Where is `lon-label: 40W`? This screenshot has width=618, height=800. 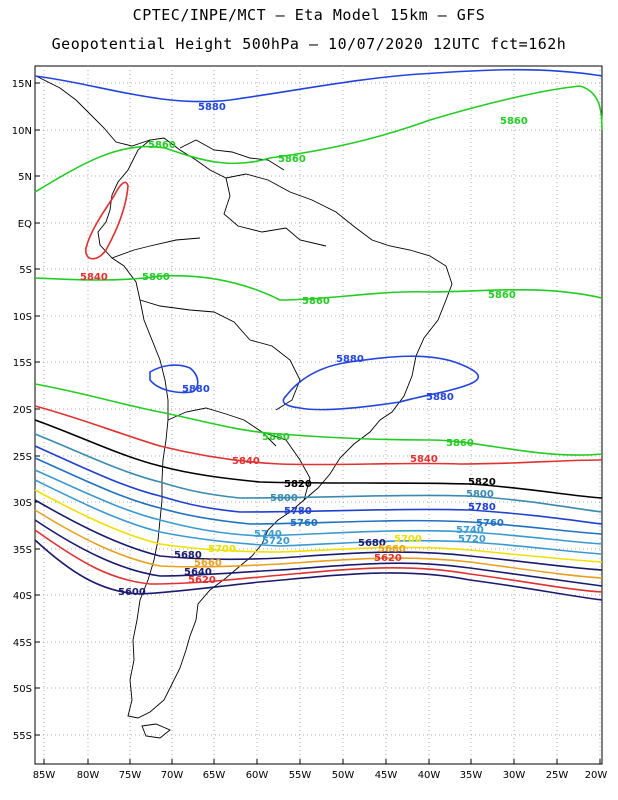
lon-label: 40W is located at coordinates (429, 775).